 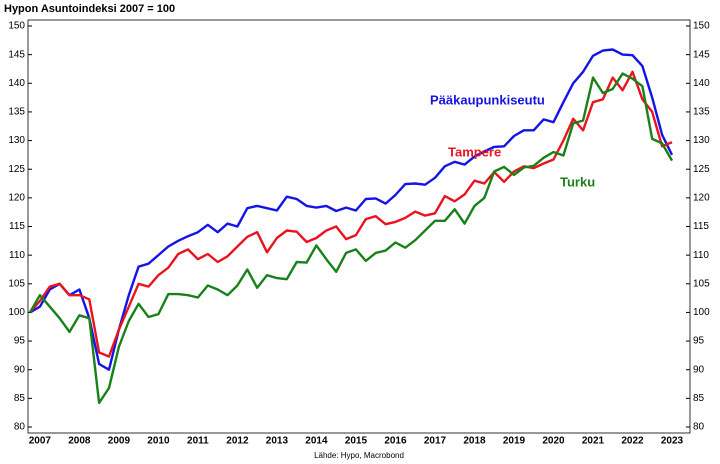 What do you see at coordinates (701, 312) in the screenshot?
I see `y2-tick-label: 100` at bounding box center [701, 312].